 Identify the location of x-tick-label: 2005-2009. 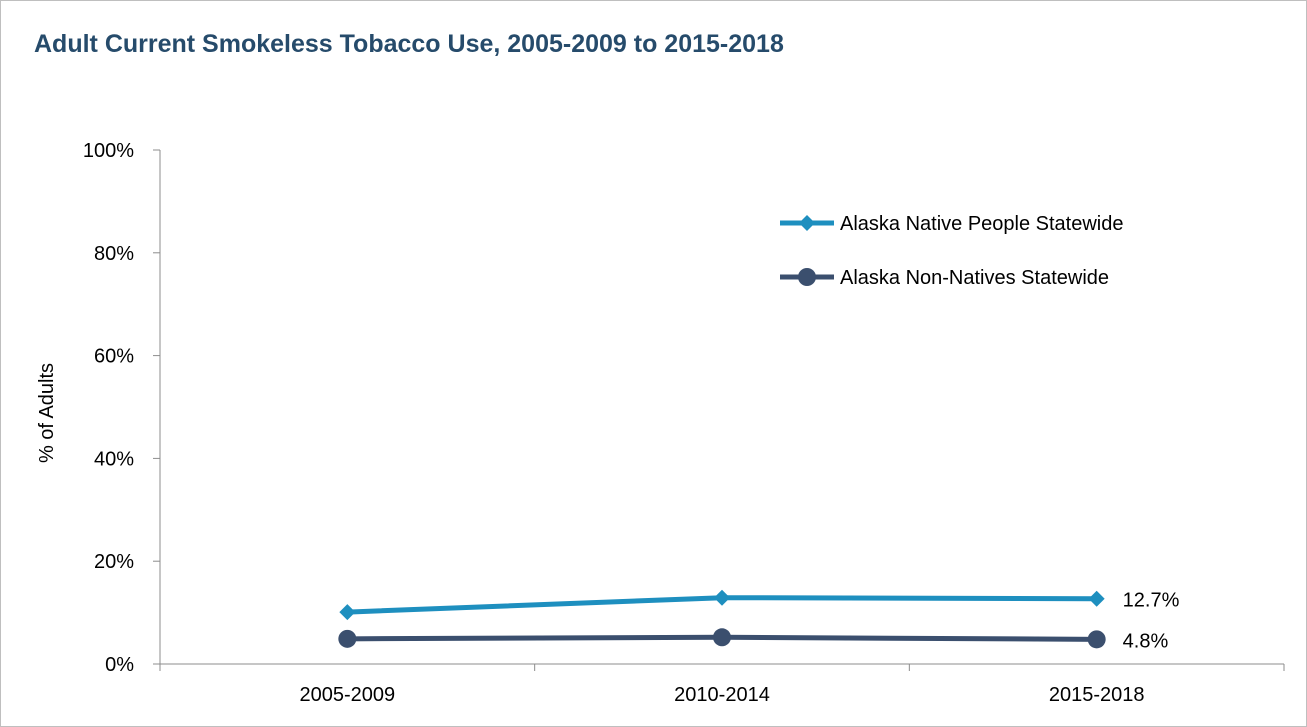
(348, 695).